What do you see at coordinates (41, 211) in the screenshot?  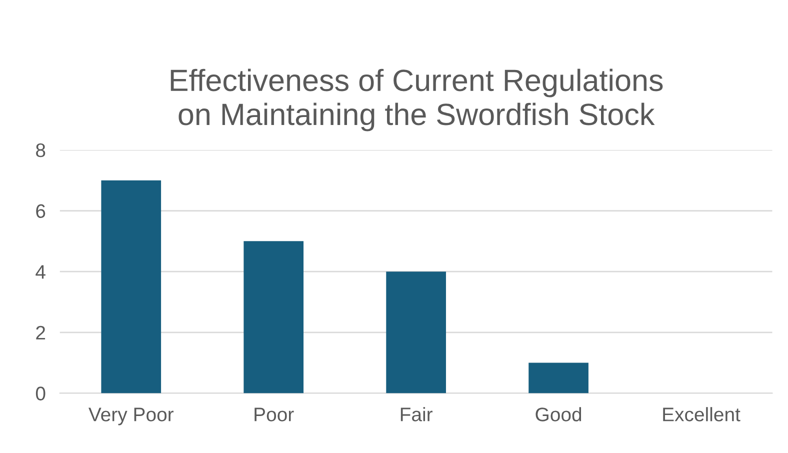 I see `y-tick-label: 6` at bounding box center [41, 211].